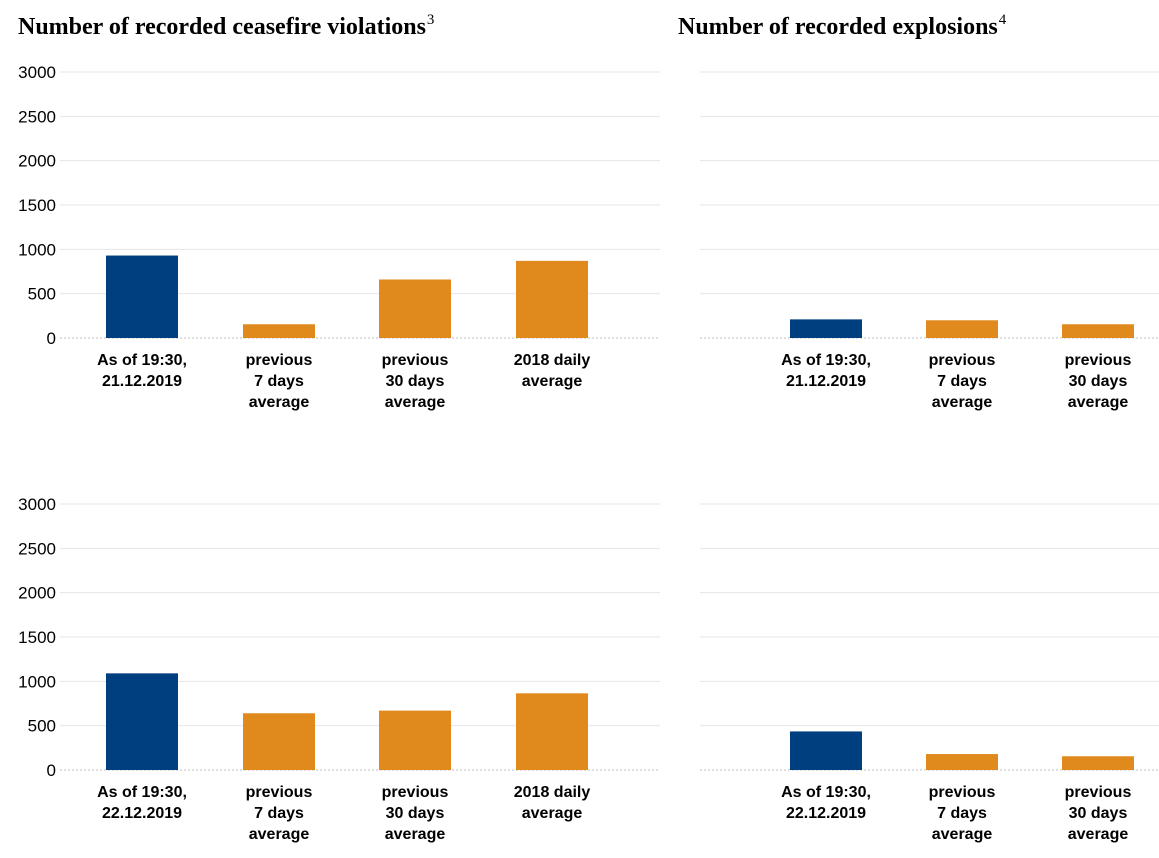 This screenshot has height=858, width=1159. Describe the element at coordinates (222, 27) in the screenshot. I see `chart-title-ceasefire-text: Number of recorded ceasefire violations` at that location.